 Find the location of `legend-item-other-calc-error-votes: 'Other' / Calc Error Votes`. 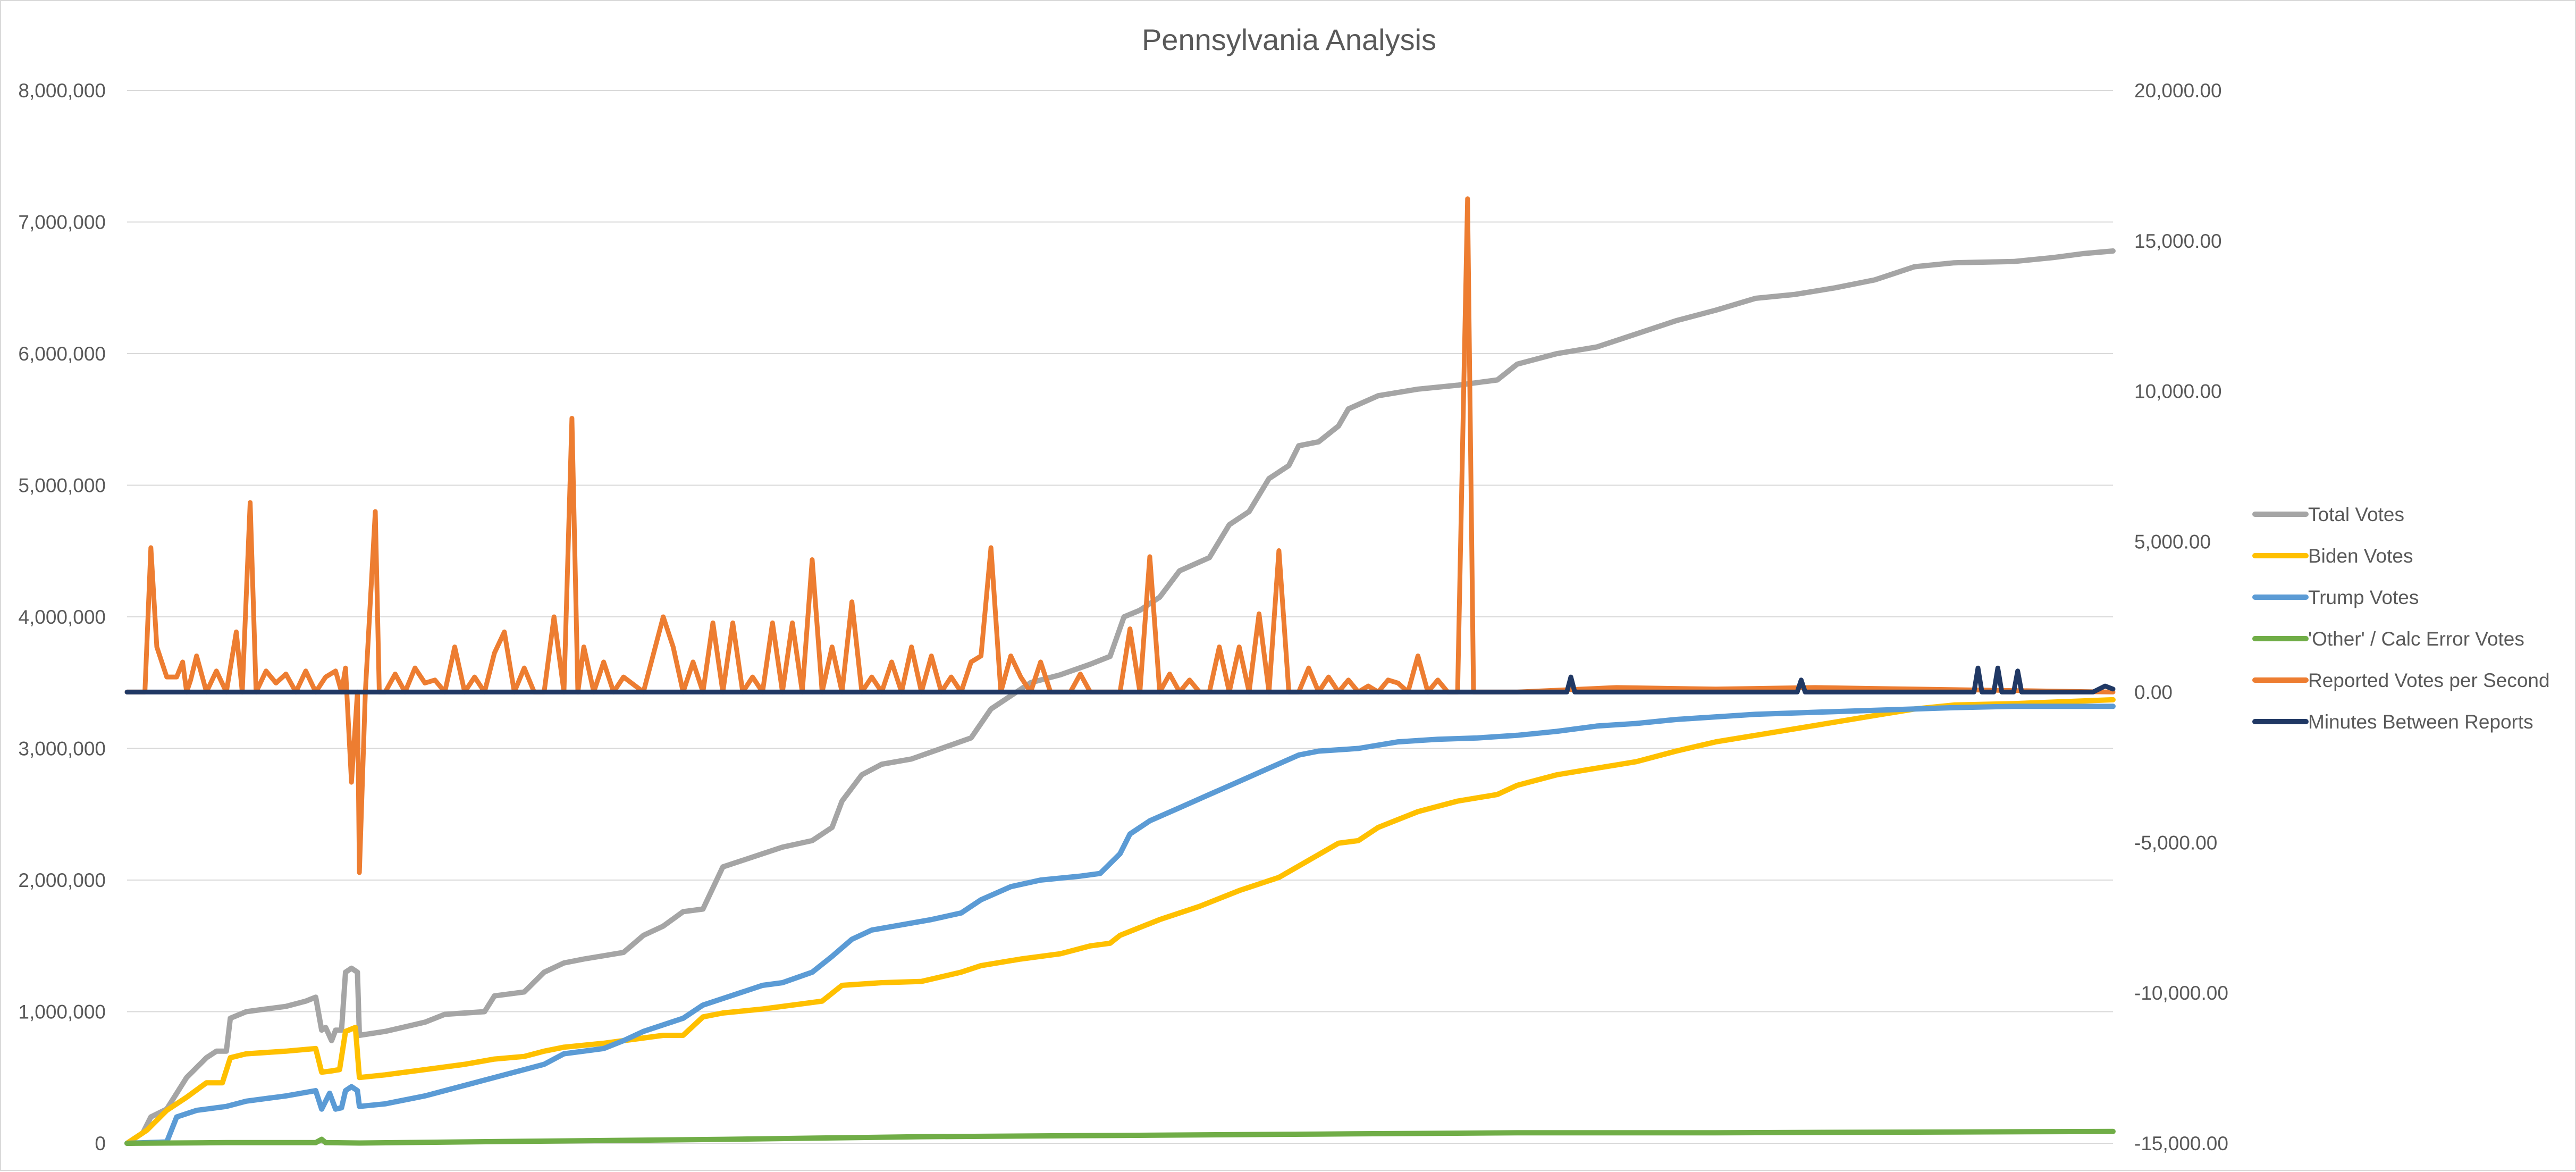

legend-item-other-calc-error-votes: 'Other' / Calc Error Votes is located at coordinates (2388, 639).